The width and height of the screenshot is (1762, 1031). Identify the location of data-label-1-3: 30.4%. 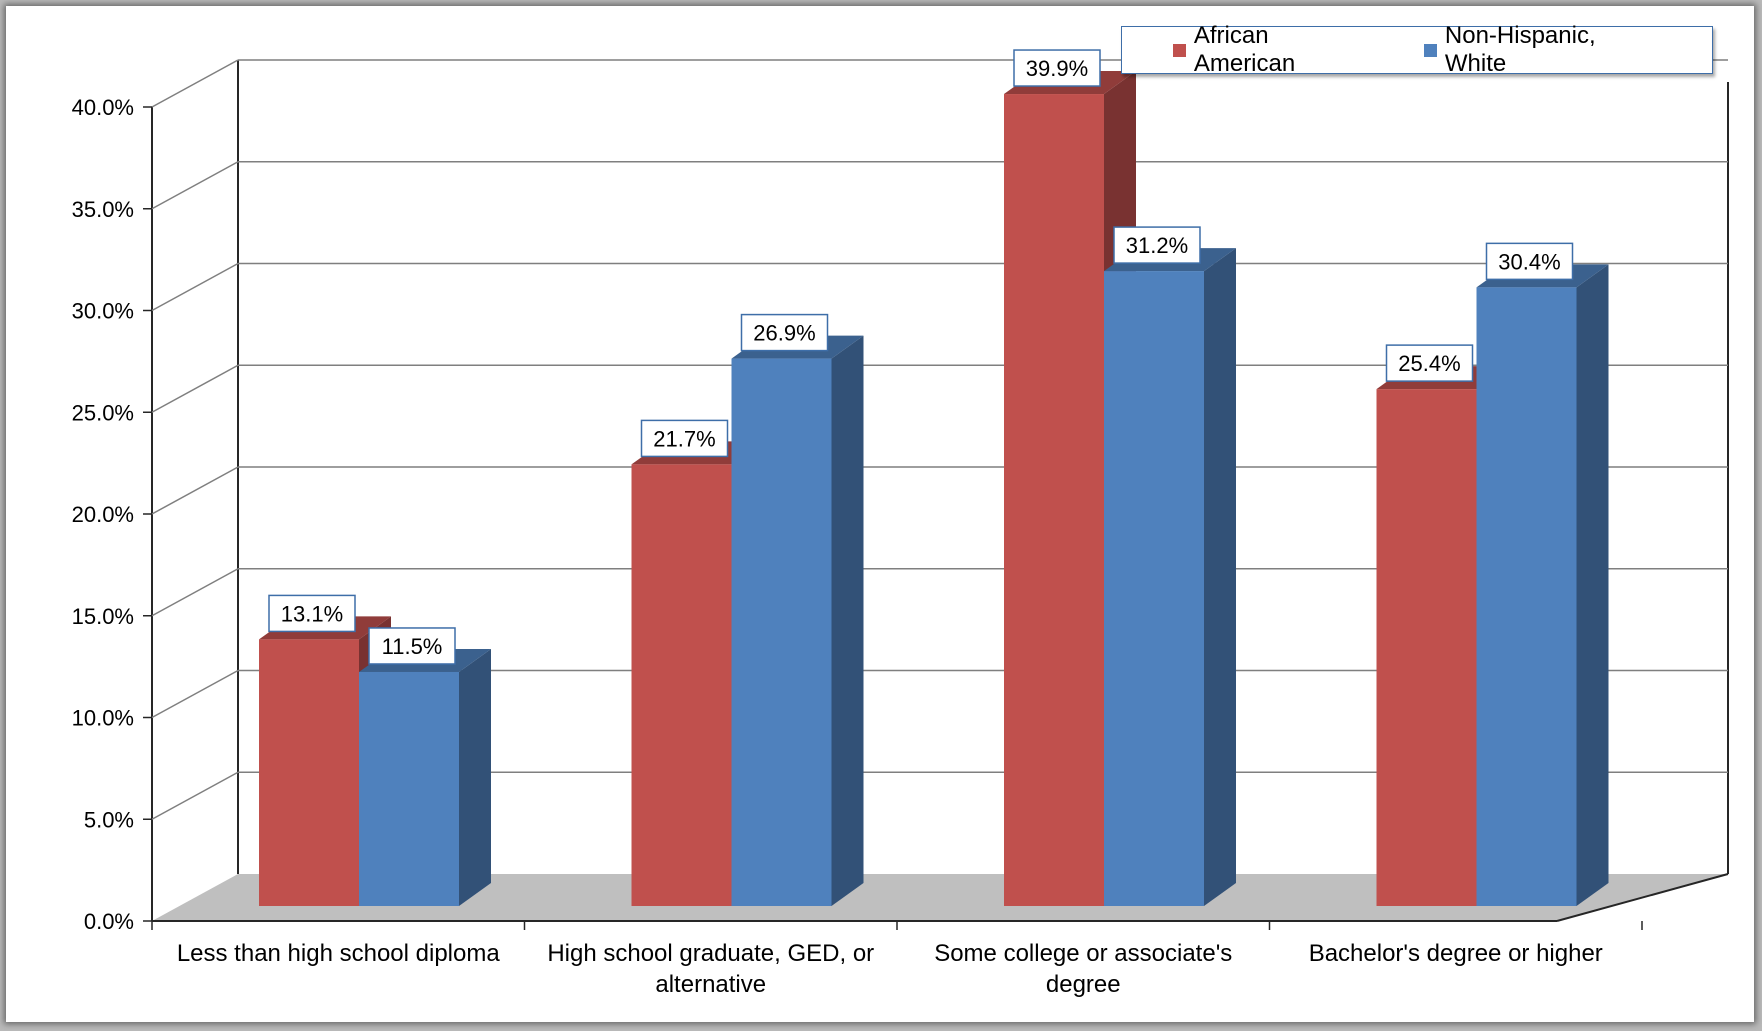
(1529, 261).